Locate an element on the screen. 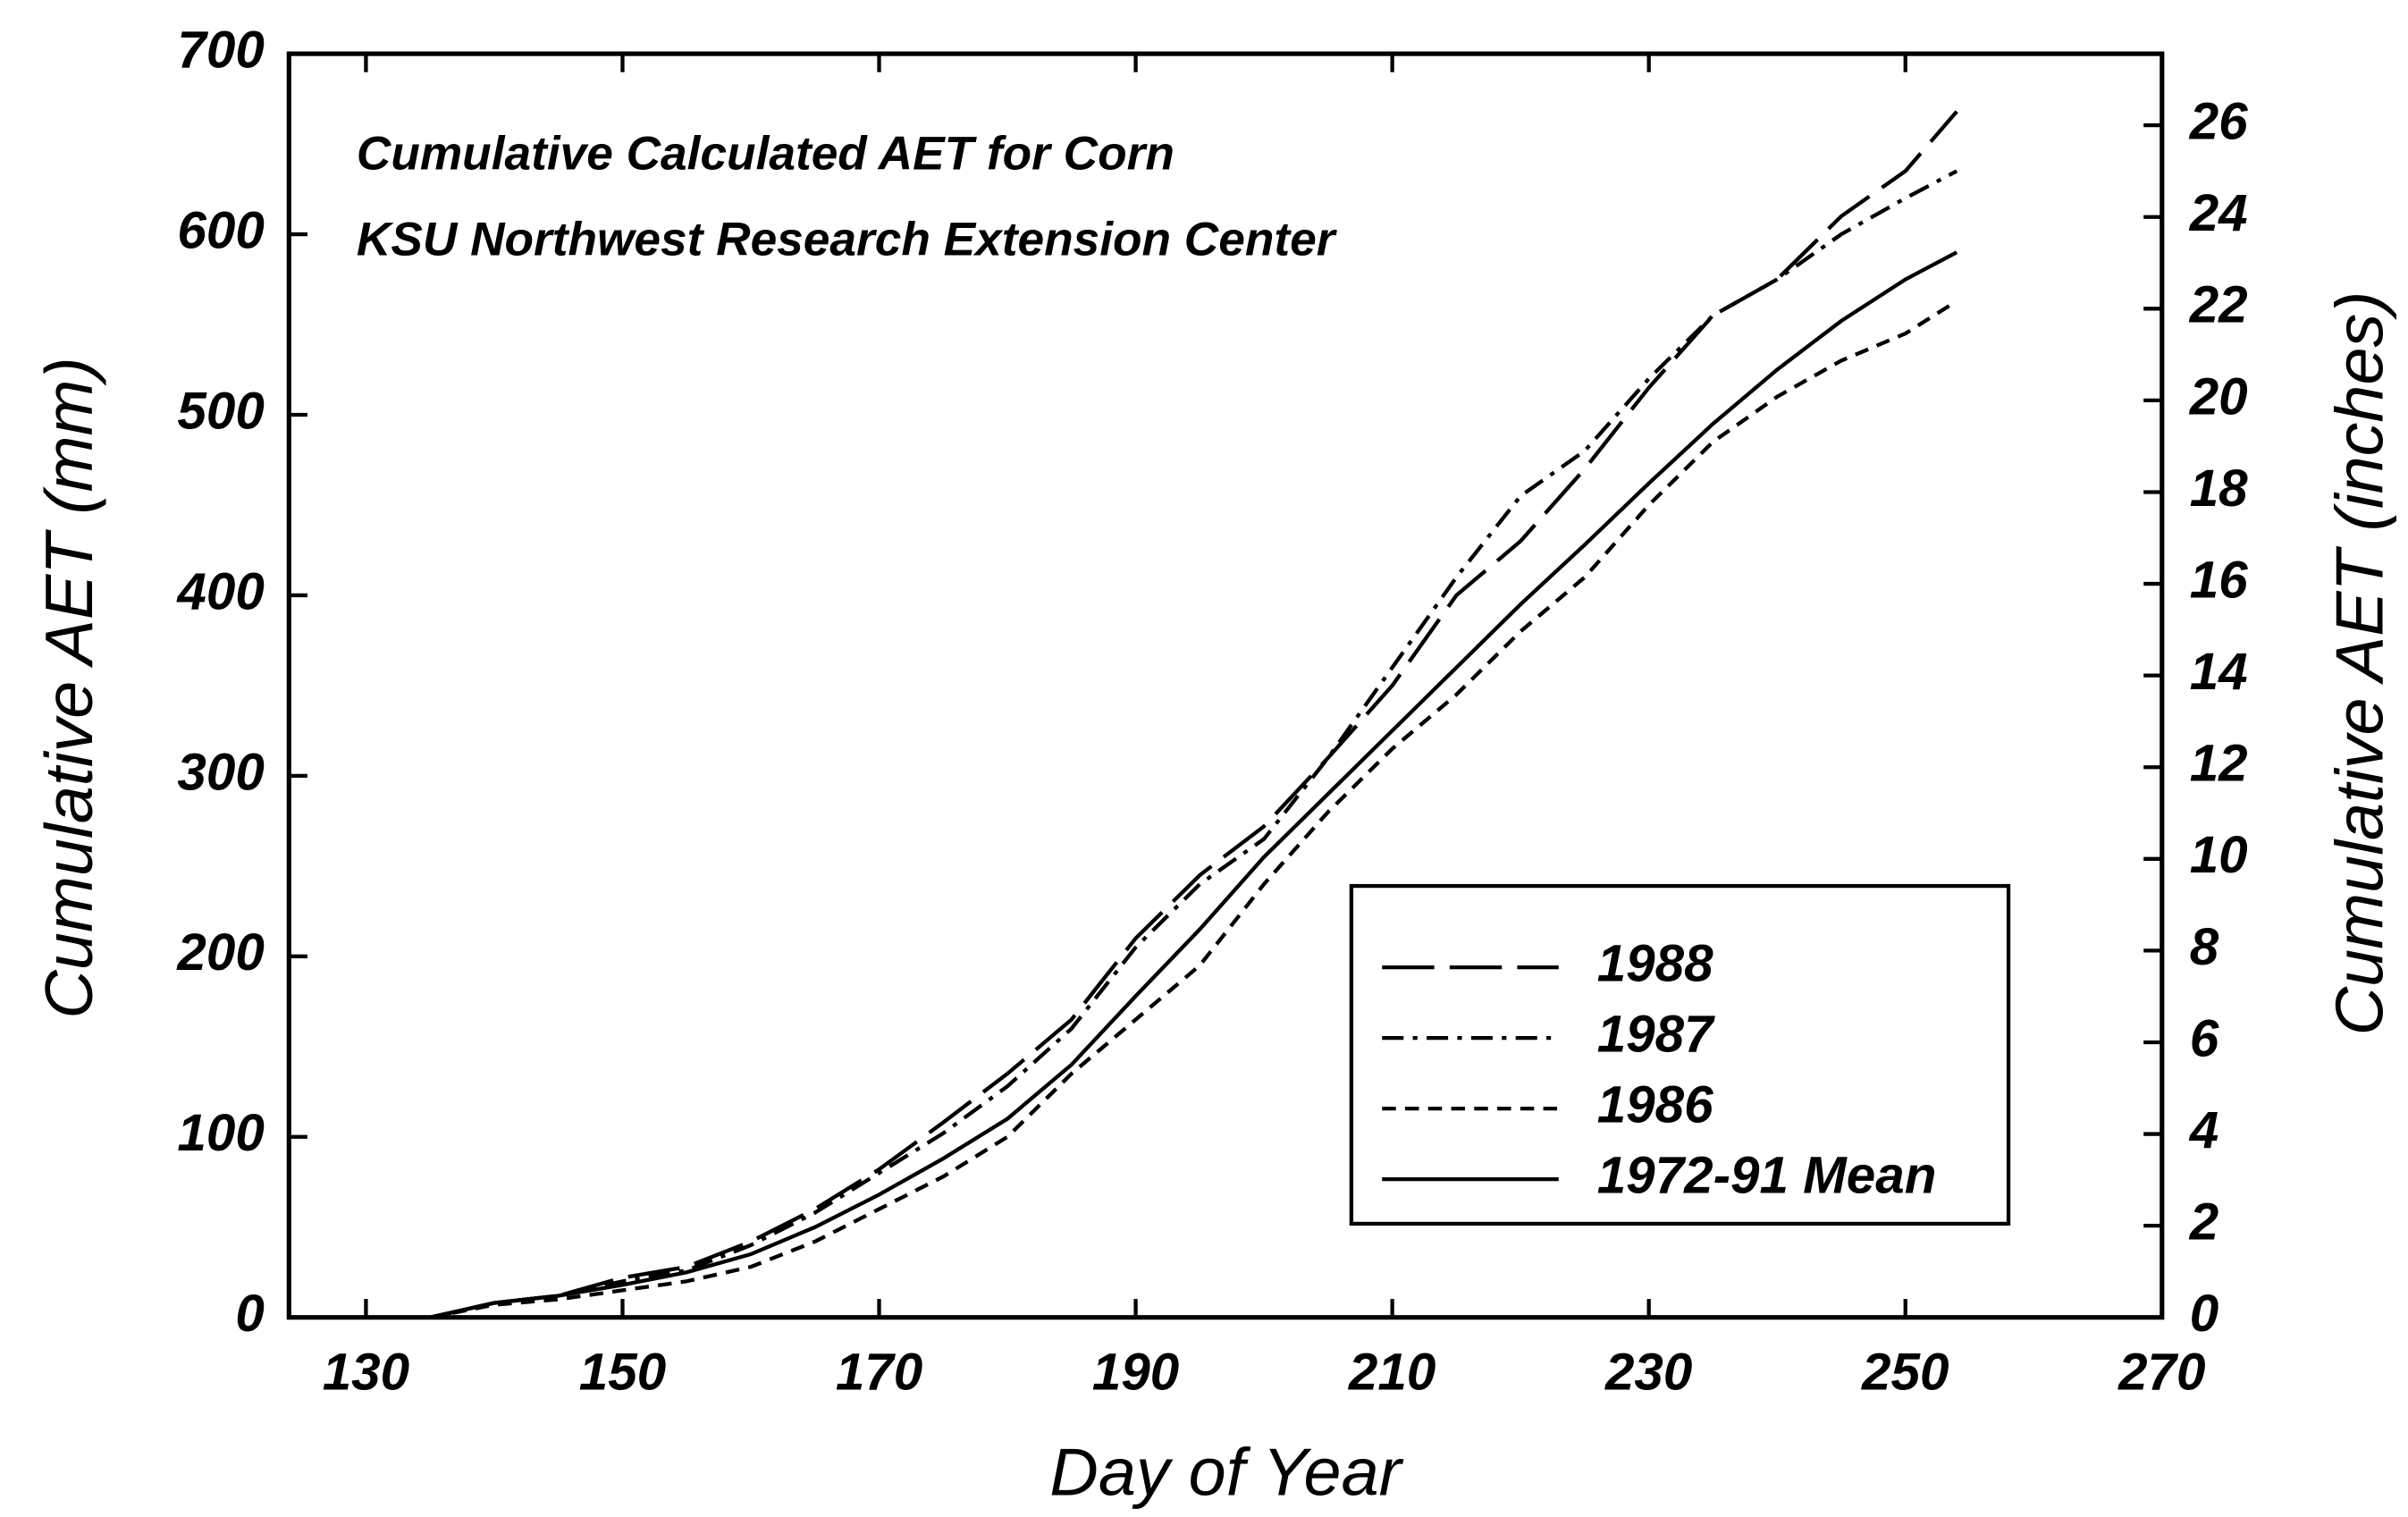 The width and height of the screenshot is (2408, 1517). y2-tick-label: 18 is located at coordinates (2219, 488).